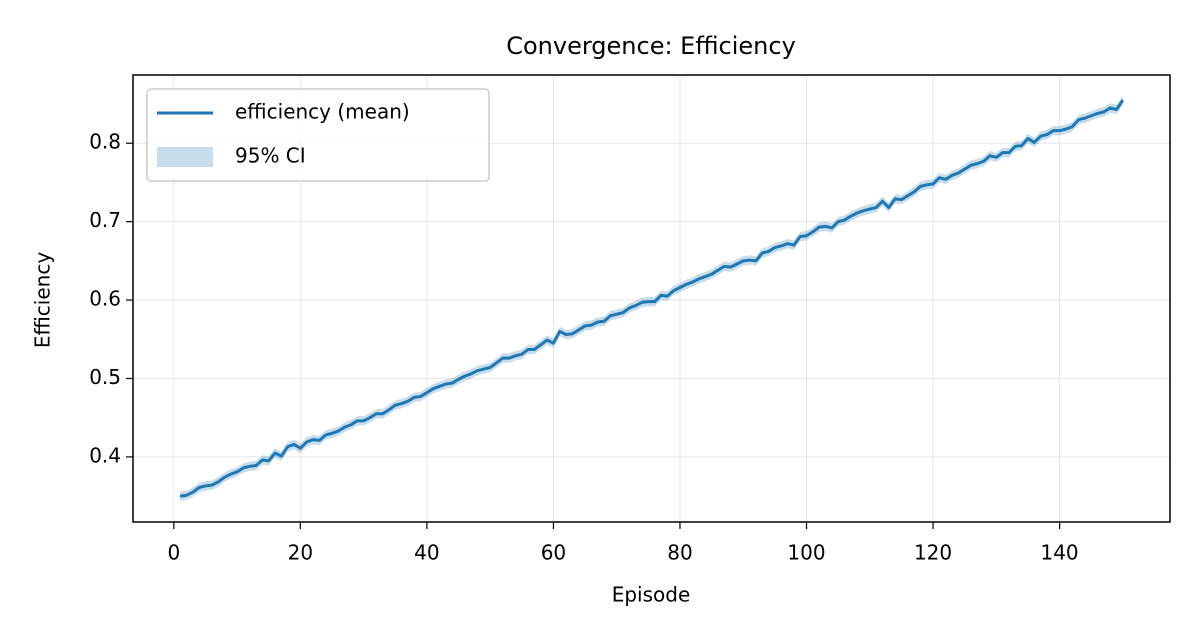  What do you see at coordinates (553, 553) in the screenshot?
I see `x-tick-label: 60` at bounding box center [553, 553].